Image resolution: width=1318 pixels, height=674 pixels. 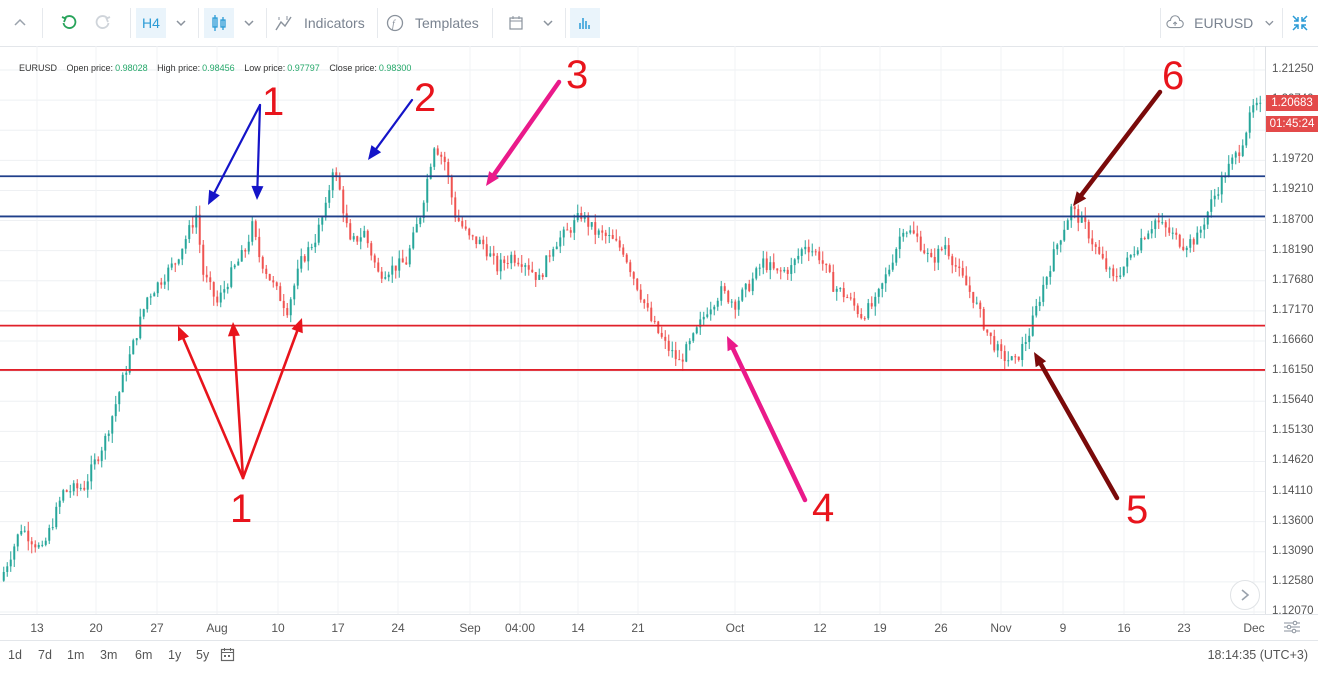 I want to click on collapse-chevron-up-icon, so click(x=20, y=23).